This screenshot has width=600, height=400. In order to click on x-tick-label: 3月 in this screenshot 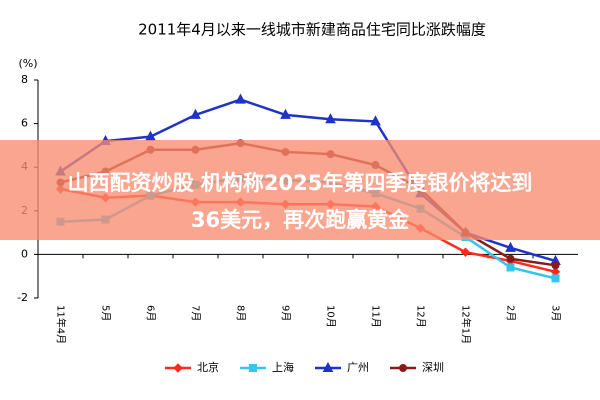, I will do `click(556, 313)`.